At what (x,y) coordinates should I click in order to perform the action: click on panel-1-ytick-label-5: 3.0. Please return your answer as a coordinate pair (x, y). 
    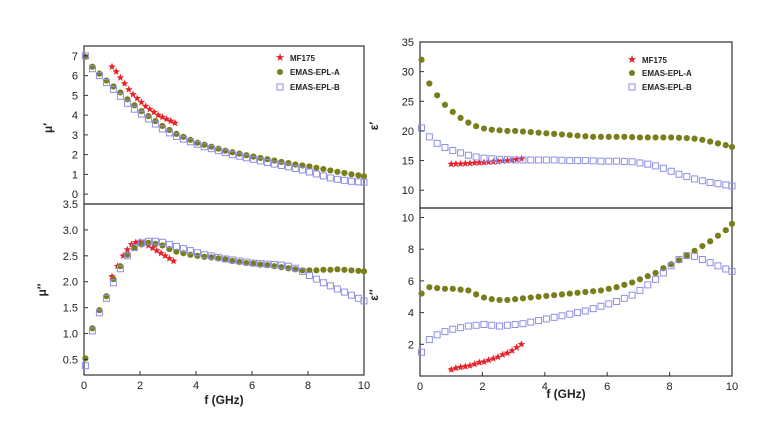
    Looking at the image, I should click on (70, 231).